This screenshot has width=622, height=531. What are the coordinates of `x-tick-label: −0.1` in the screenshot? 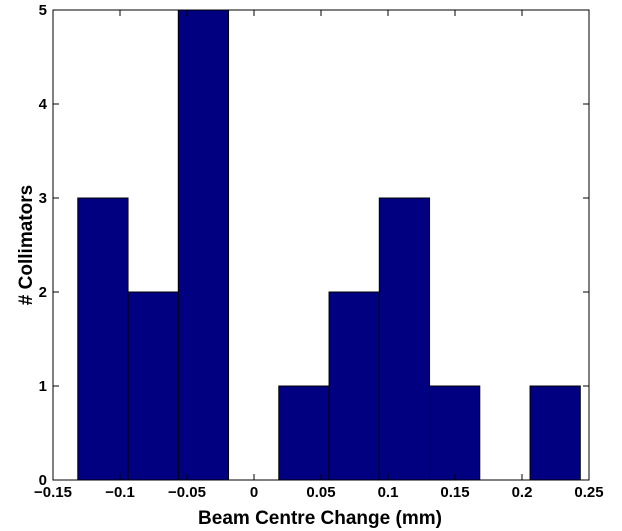 It's located at (120, 492).